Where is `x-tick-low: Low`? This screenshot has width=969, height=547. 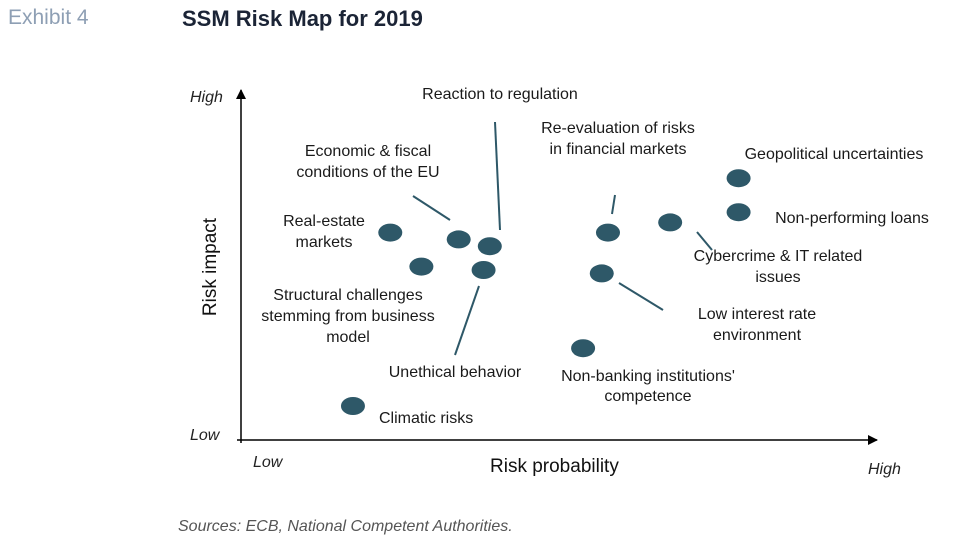
x-tick-low: Low is located at coordinates (268, 462).